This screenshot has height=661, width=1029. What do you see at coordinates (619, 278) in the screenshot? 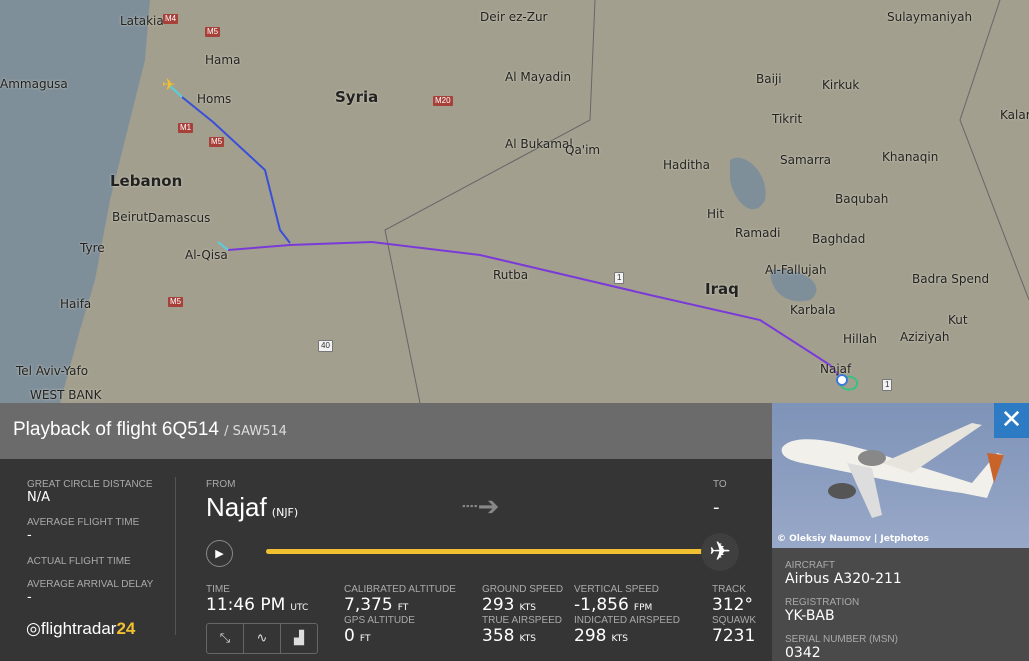
I see `road-shield-label: 1` at bounding box center [619, 278].